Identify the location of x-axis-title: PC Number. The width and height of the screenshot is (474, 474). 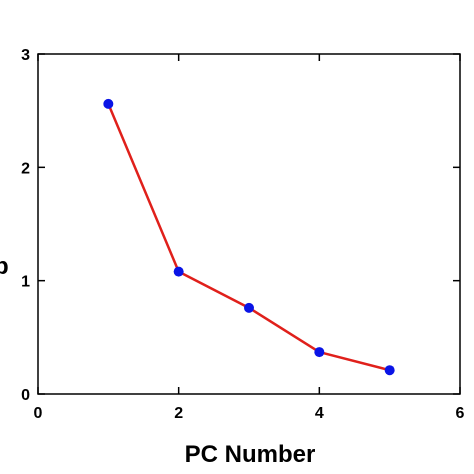
(250, 454).